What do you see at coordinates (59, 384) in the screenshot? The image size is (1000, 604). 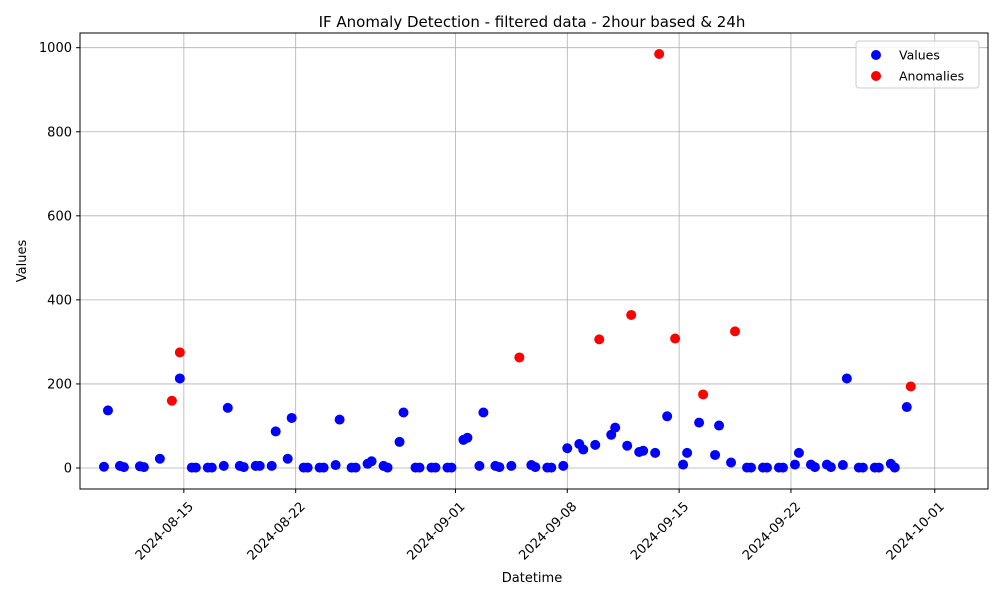 I see `y-tick-label: 200` at bounding box center [59, 384].